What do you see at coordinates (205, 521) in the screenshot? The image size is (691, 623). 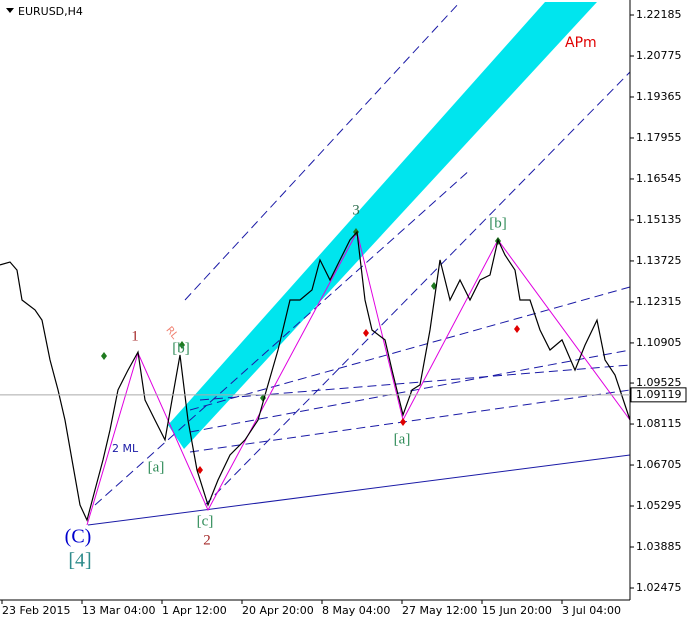 I see `wave-label: [c]` at bounding box center [205, 521].